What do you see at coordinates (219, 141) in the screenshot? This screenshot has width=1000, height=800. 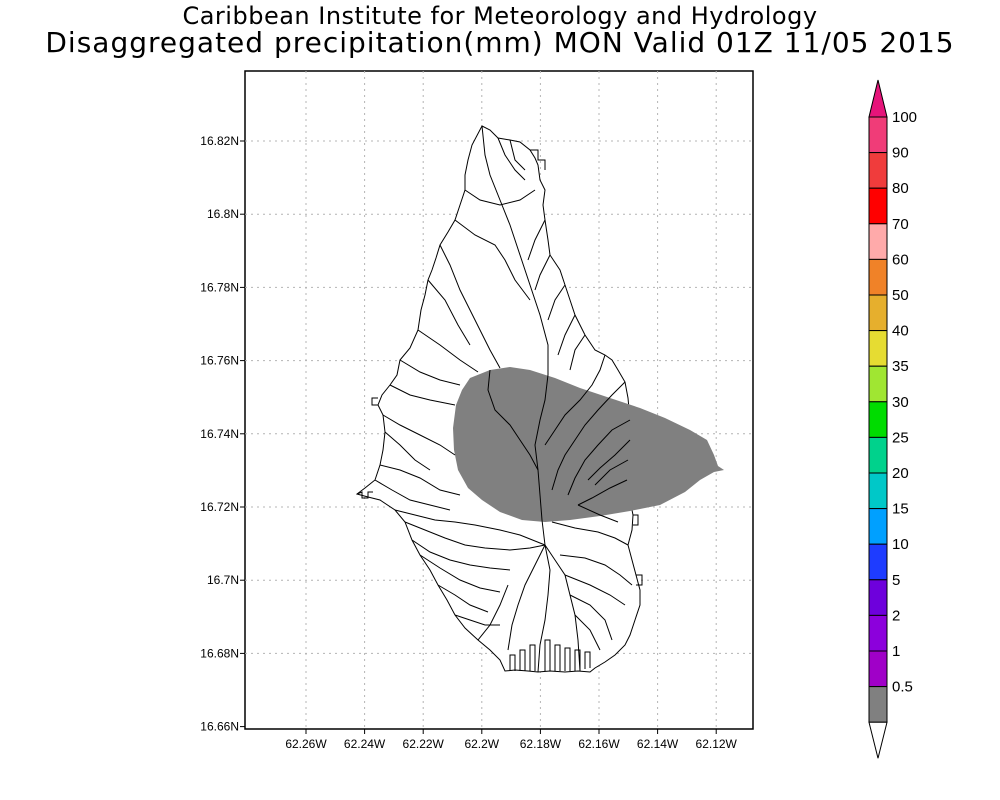 I see `lat-label: 16.82N` at bounding box center [219, 141].